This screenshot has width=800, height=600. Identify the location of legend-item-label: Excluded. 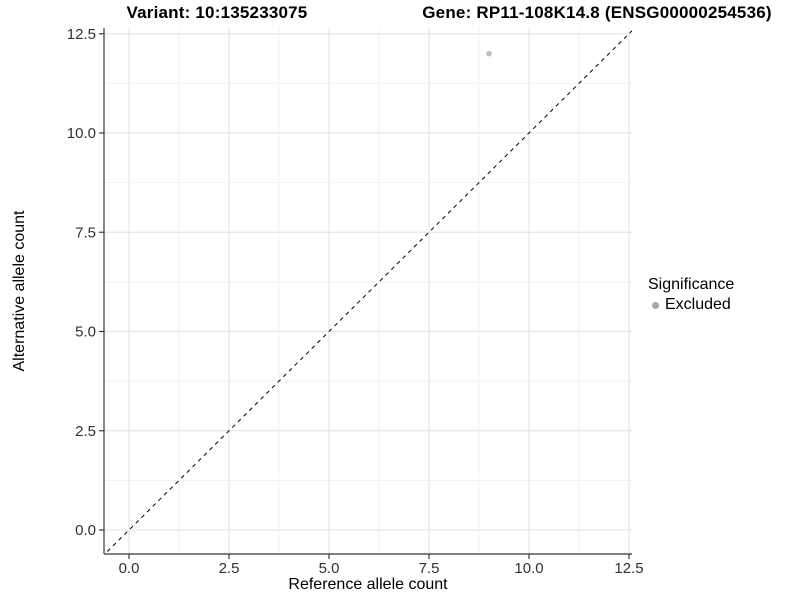
(698, 304).